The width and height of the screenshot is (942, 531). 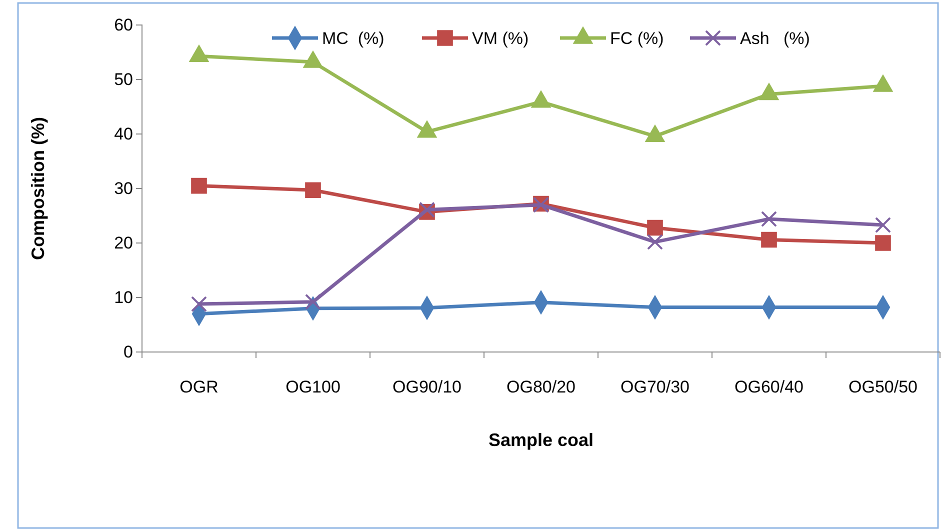 What do you see at coordinates (769, 386) in the screenshot?
I see `x-tick-label: OG60/40` at bounding box center [769, 386].